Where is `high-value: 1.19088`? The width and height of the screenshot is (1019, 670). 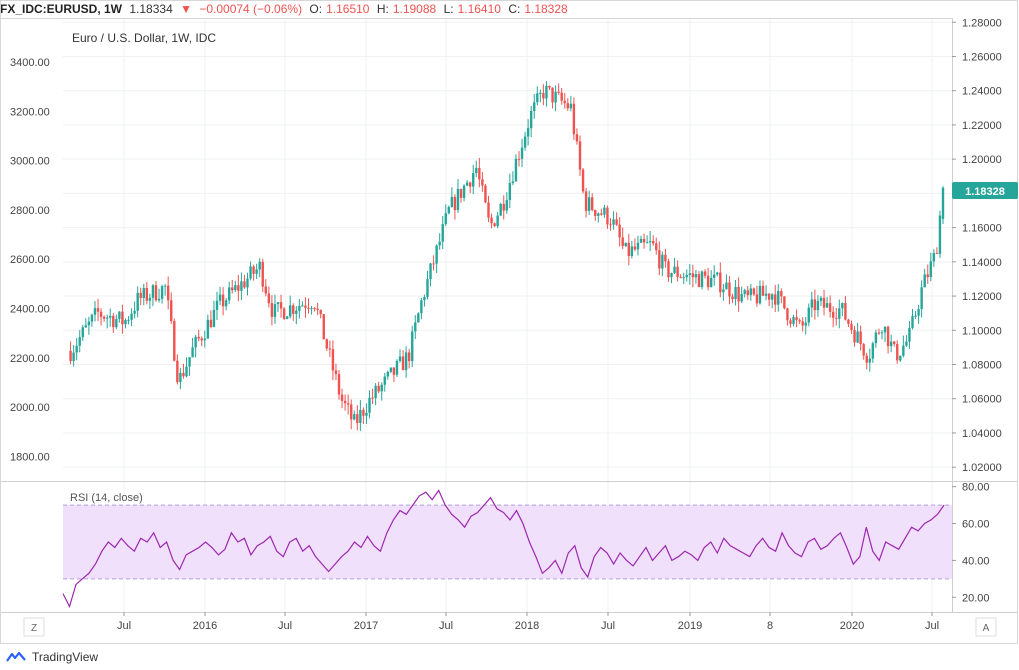
high-value: 1.19088 is located at coordinates (414, 9).